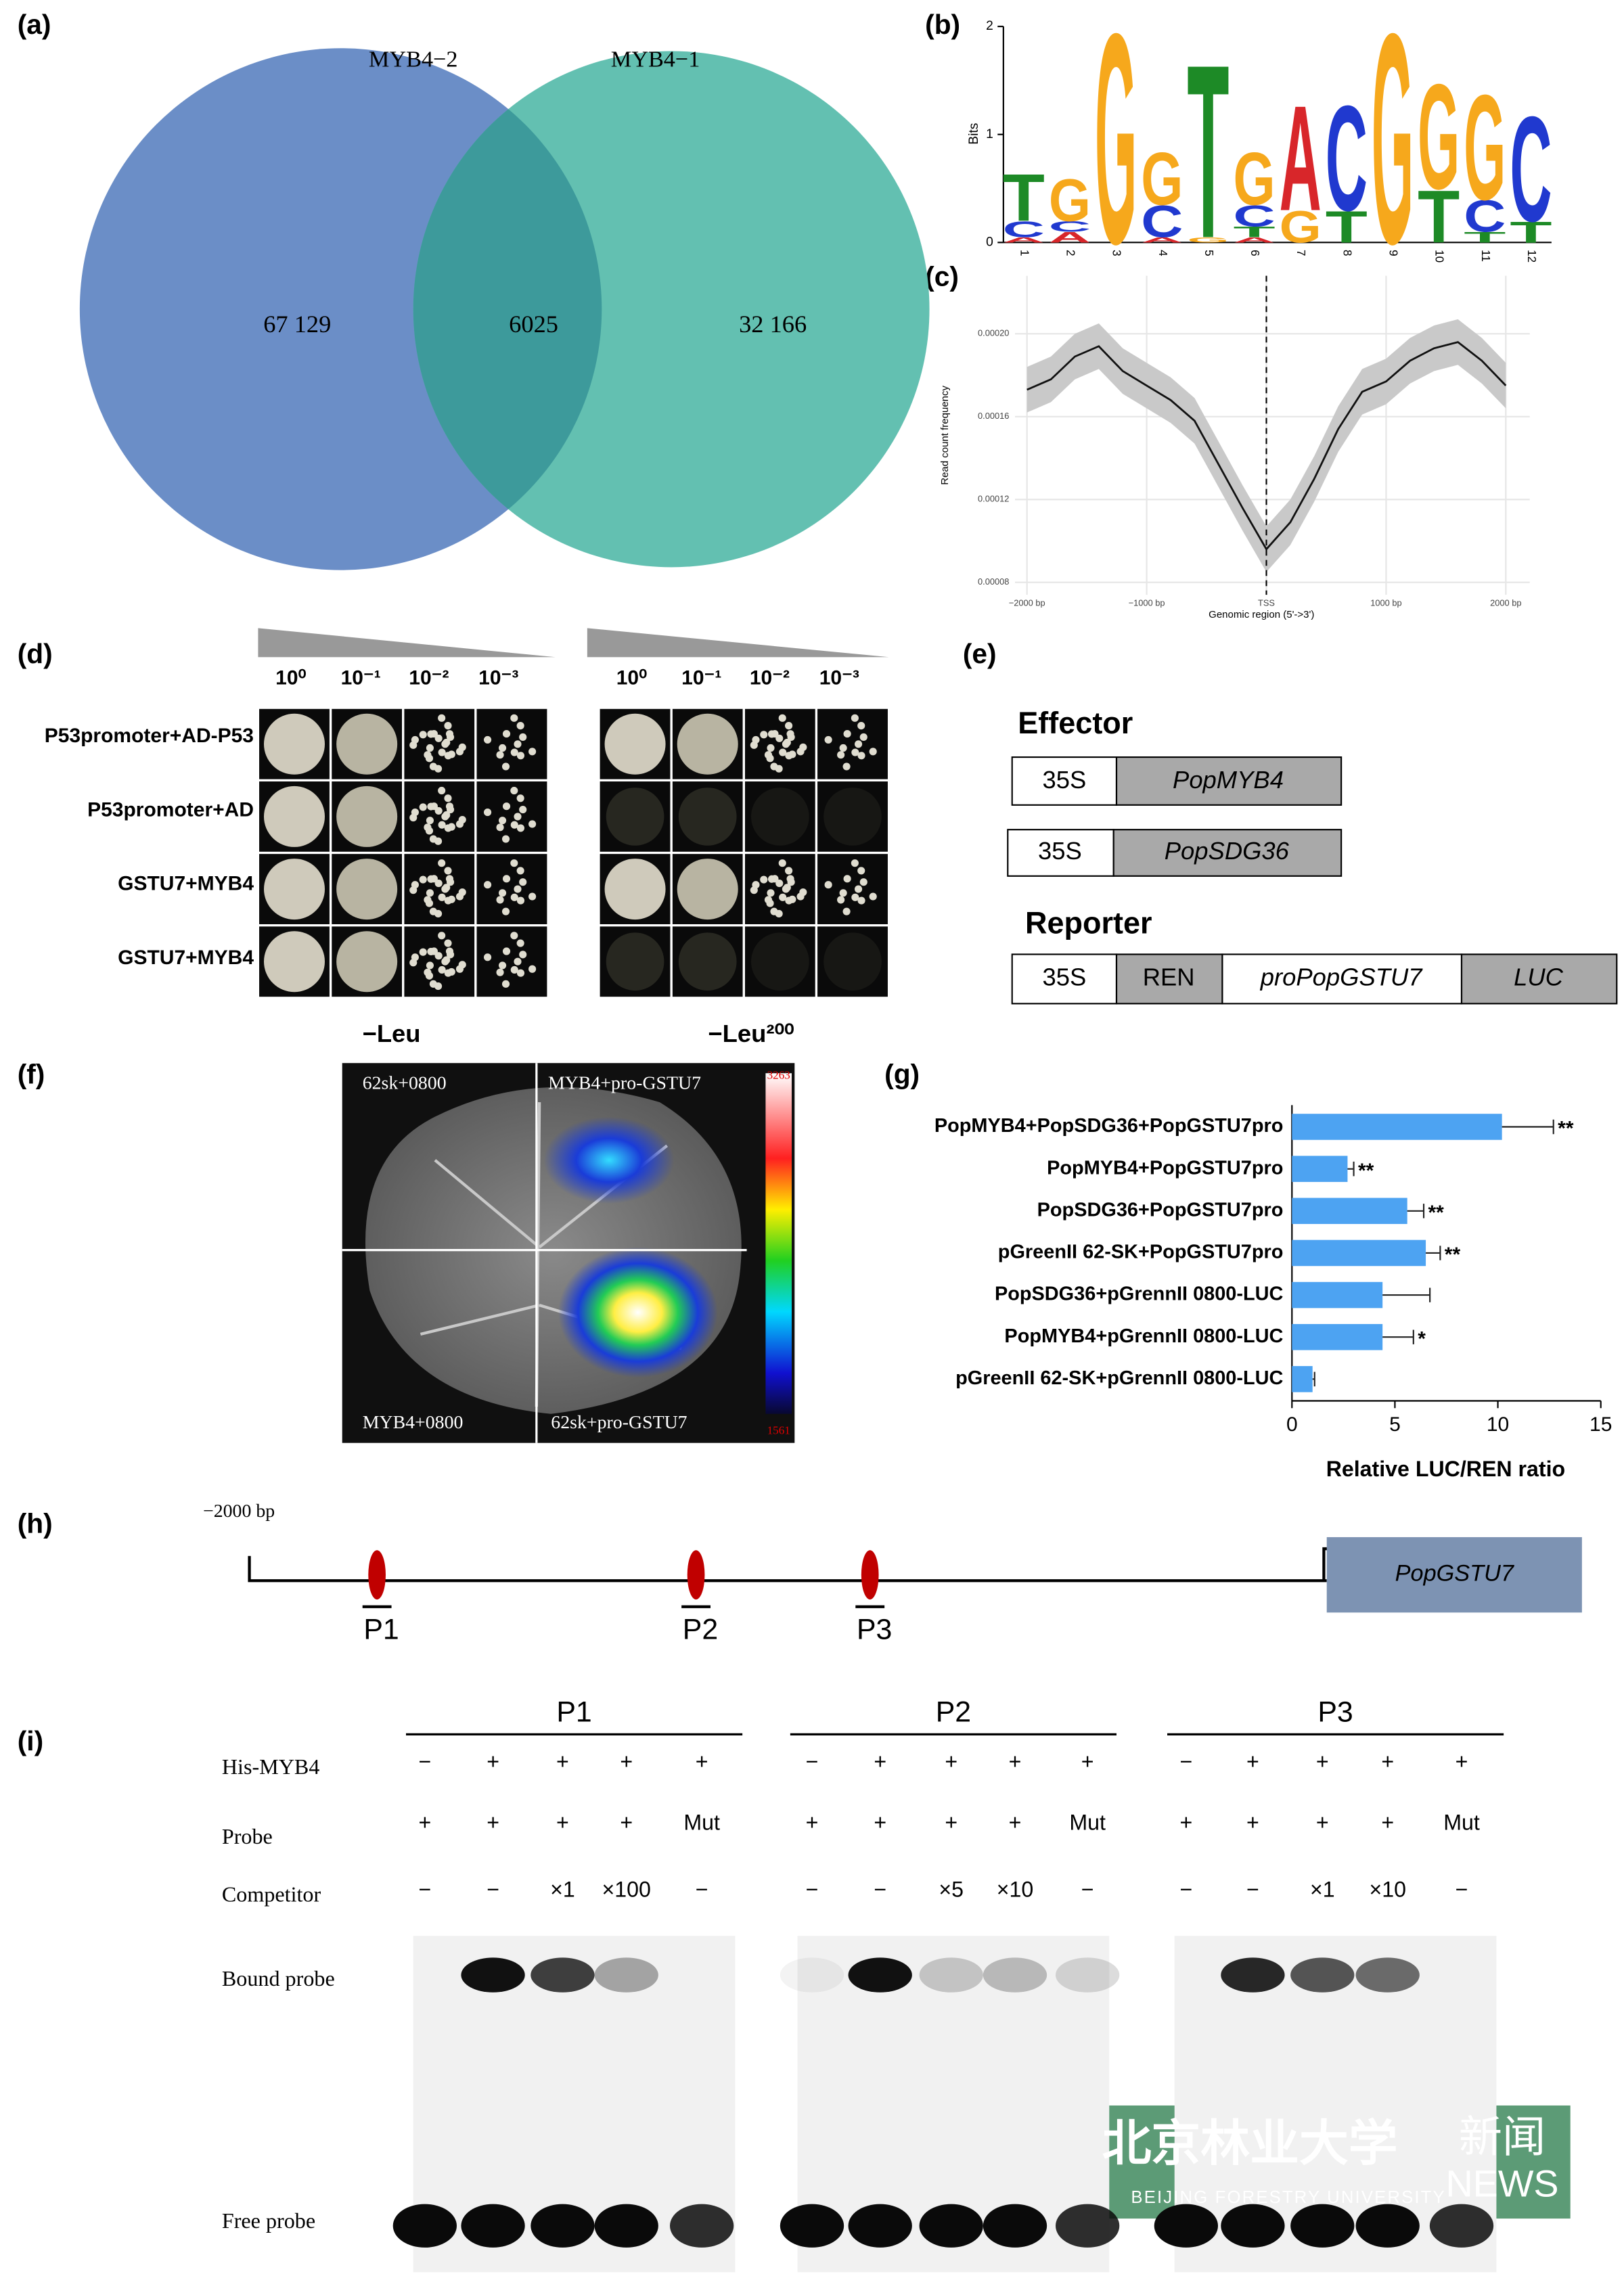  Describe the element at coordinates (511, 962) in the screenshot. I see `spot-cell` at that location.